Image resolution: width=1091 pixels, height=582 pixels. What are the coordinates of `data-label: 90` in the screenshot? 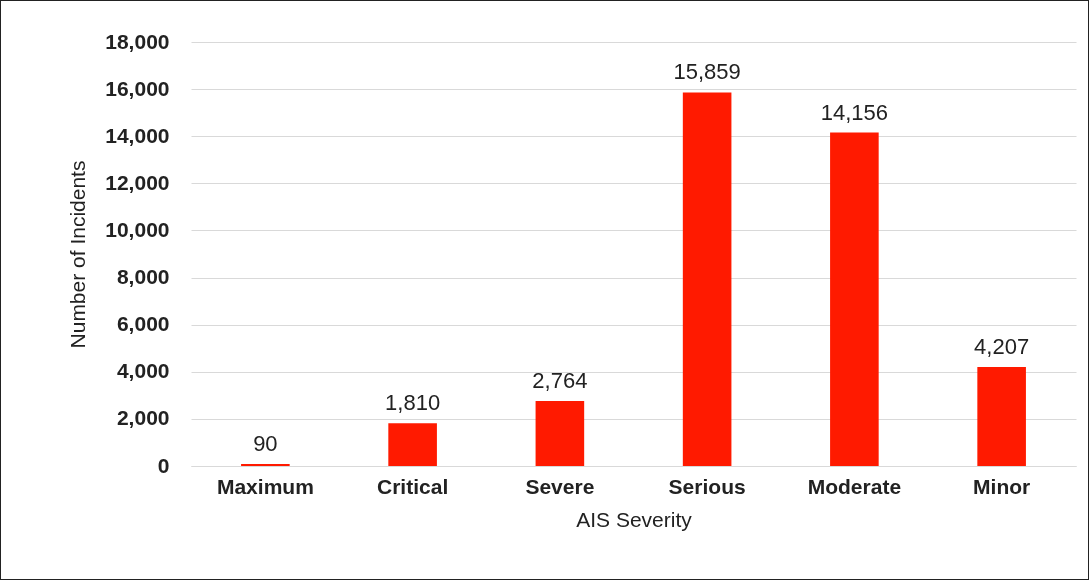 It's located at (265, 443).